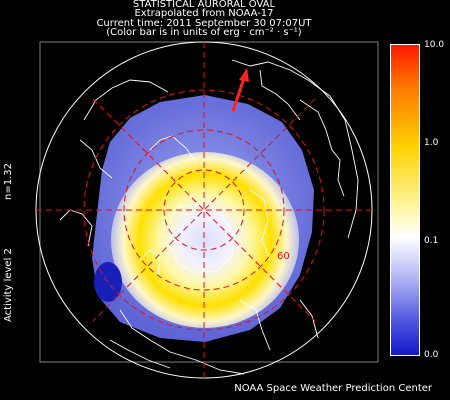 The height and width of the screenshot is (400, 450). What do you see at coordinates (8, 285) in the screenshot?
I see `activity-level-label: Activity level 2` at bounding box center [8, 285].